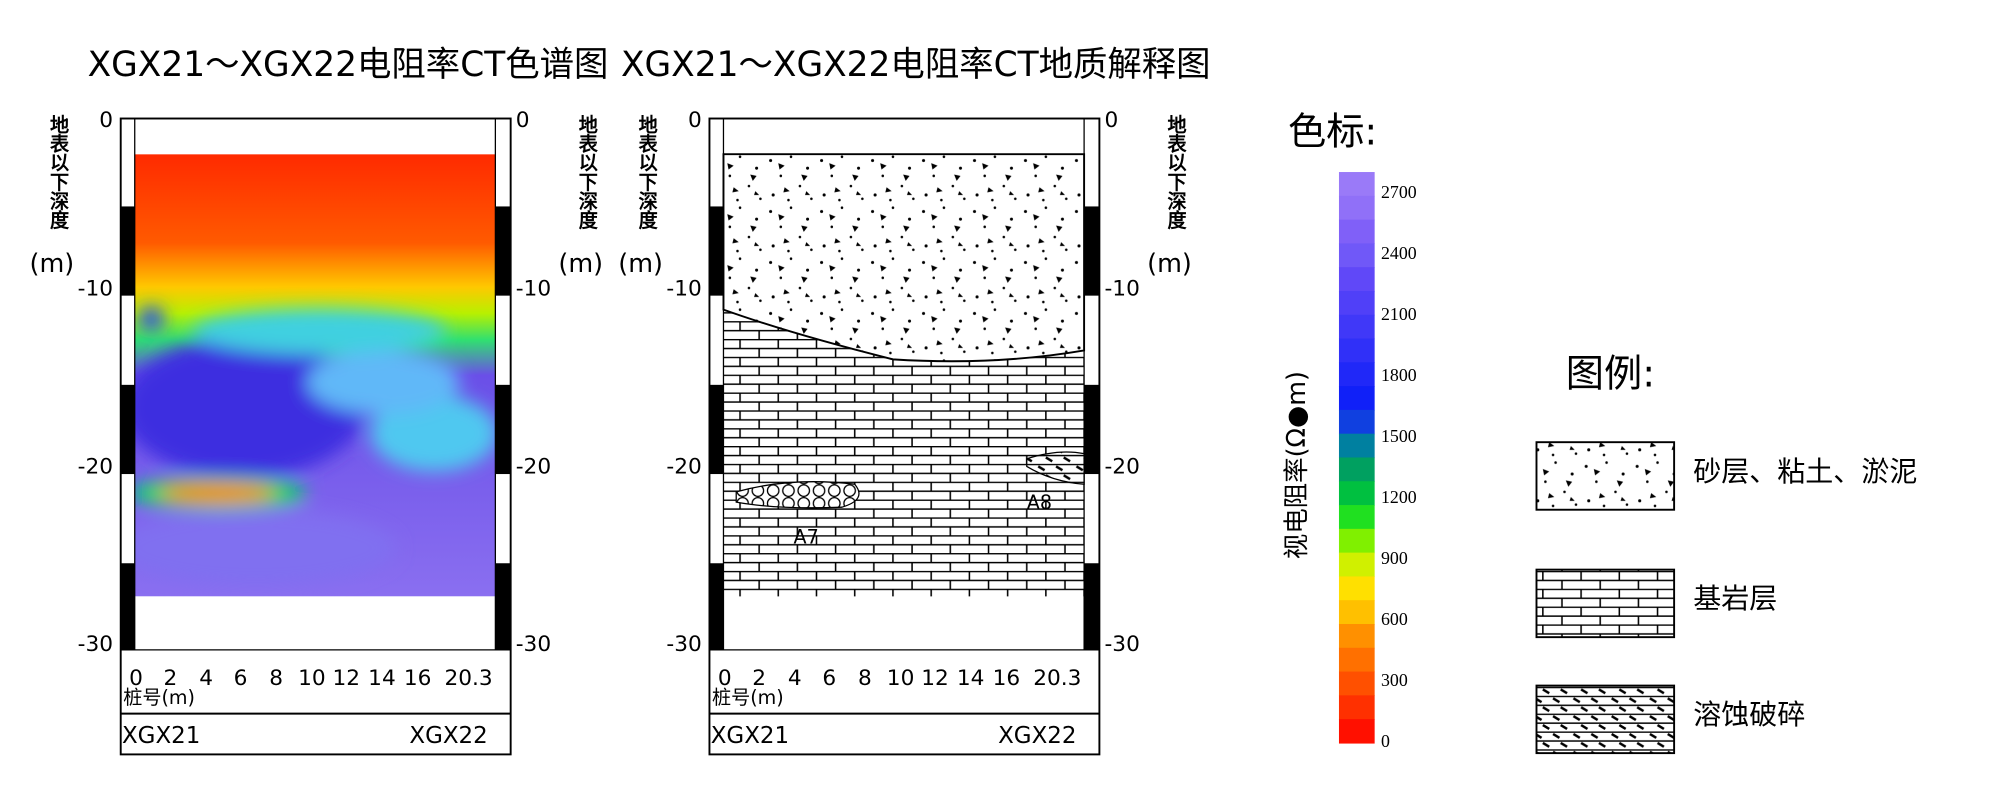 This screenshot has width=2000, height=799. I want to click on colorbar-tick-label: 600, so click(1394, 619).